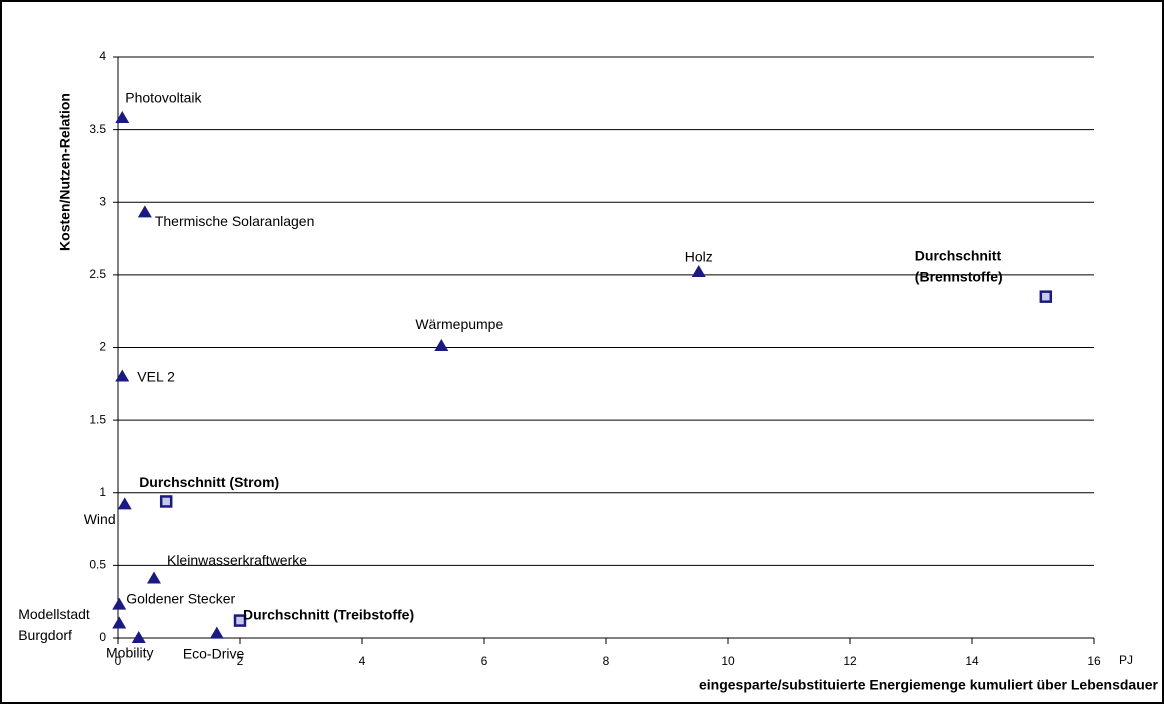  What do you see at coordinates (163, 98) in the screenshot?
I see `point-label: Photovoltaik` at bounding box center [163, 98].